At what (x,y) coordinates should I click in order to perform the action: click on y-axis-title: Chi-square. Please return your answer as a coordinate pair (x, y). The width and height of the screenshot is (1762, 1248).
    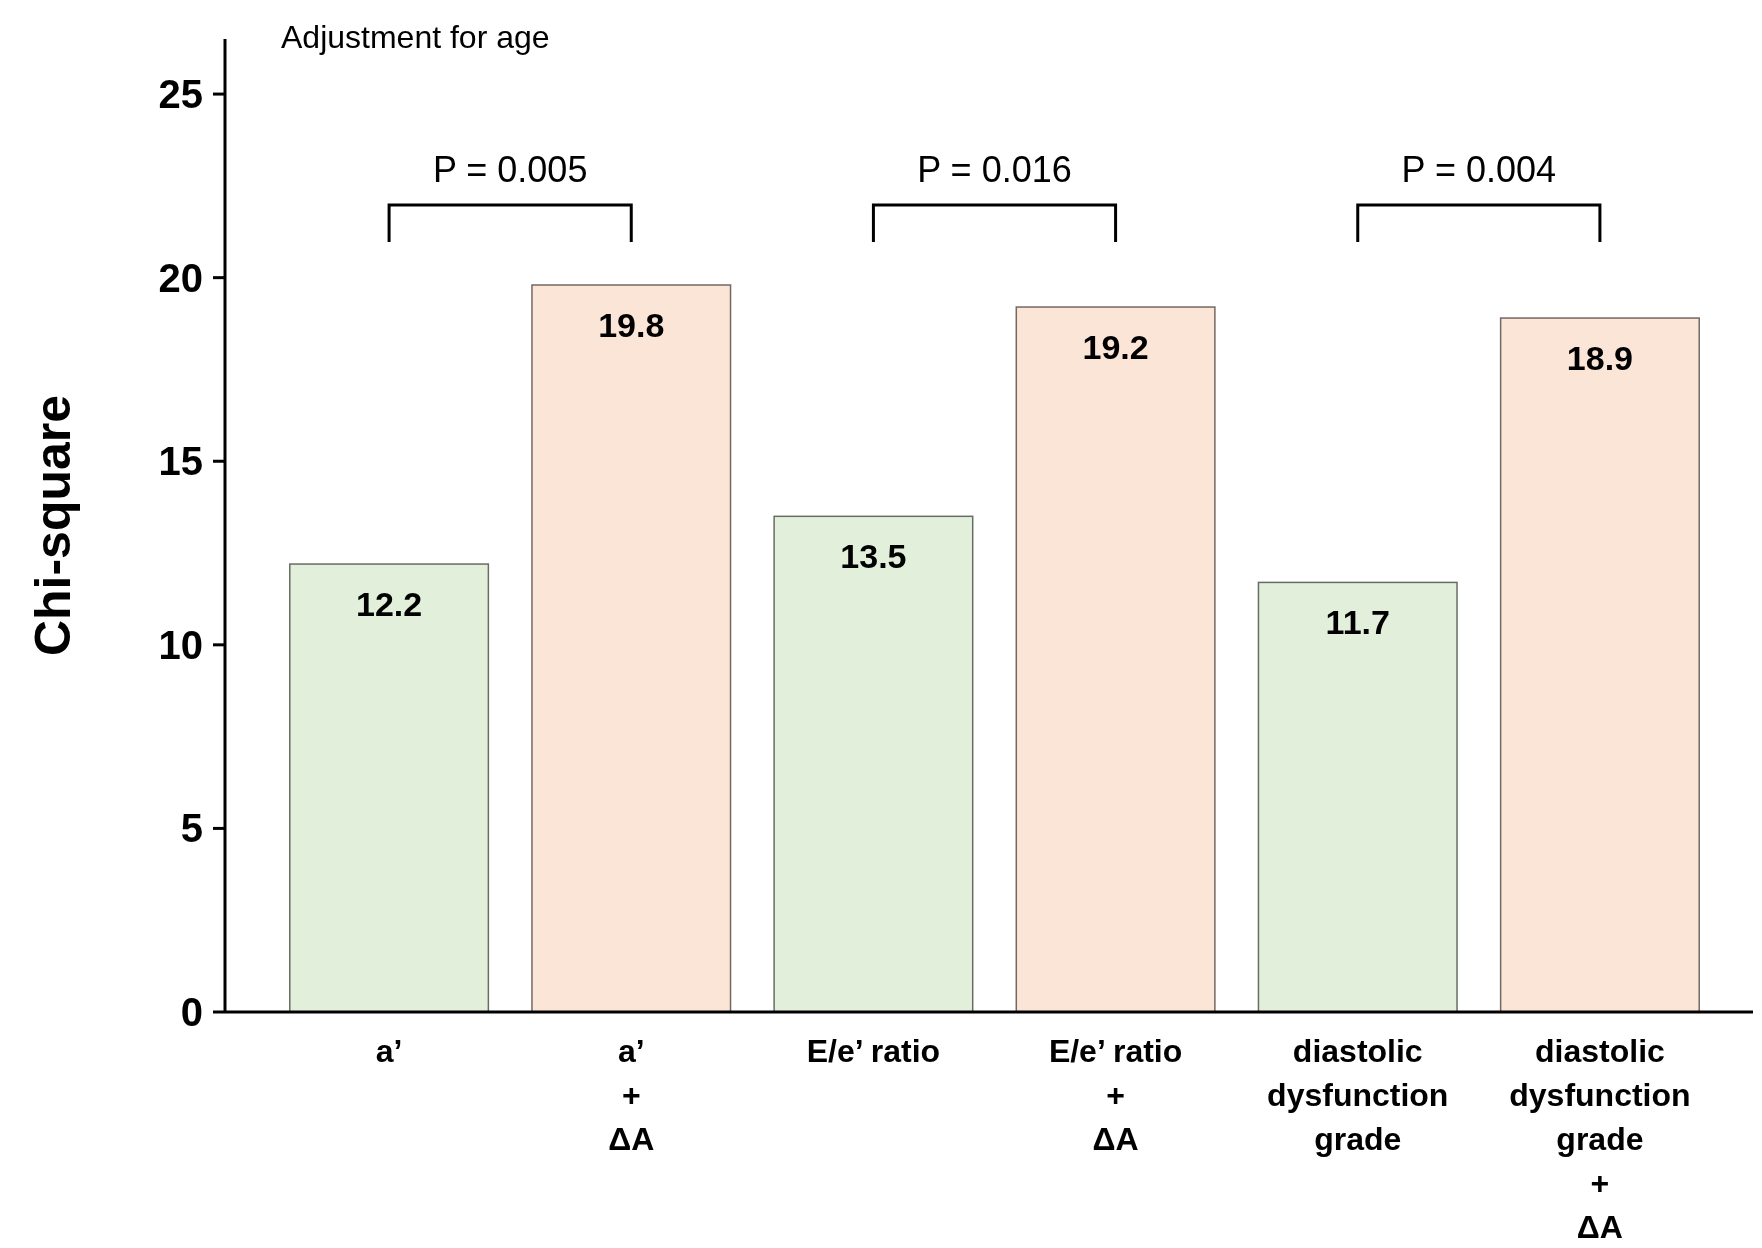
    Looking at the image, I should click on (53, 525).